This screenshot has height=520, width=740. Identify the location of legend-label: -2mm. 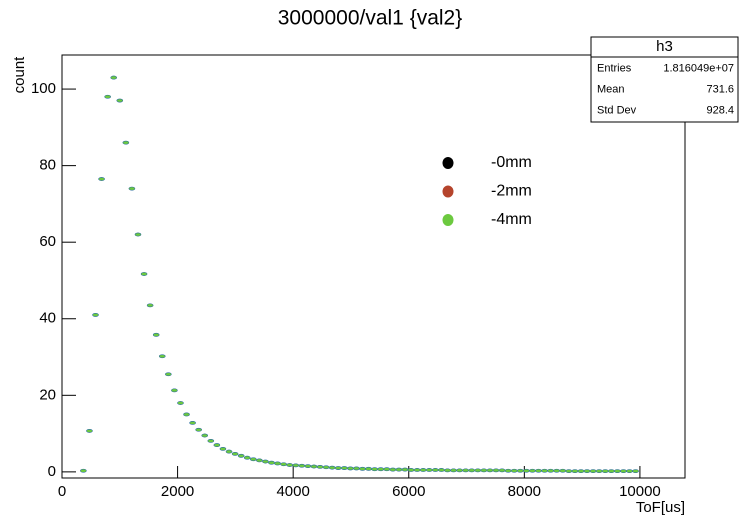
(511, 191).